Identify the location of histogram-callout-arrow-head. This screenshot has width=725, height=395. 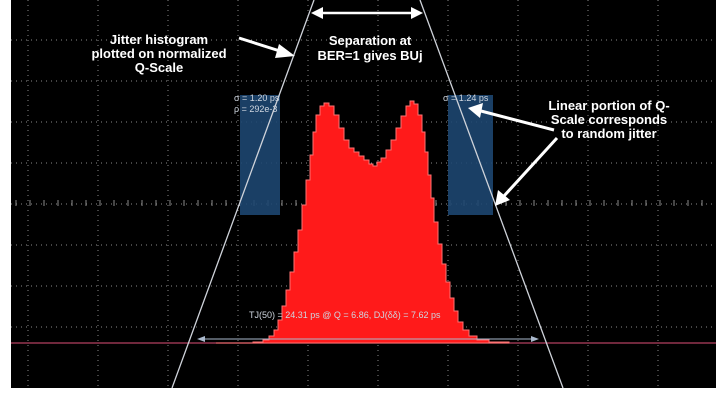
(285, 51).